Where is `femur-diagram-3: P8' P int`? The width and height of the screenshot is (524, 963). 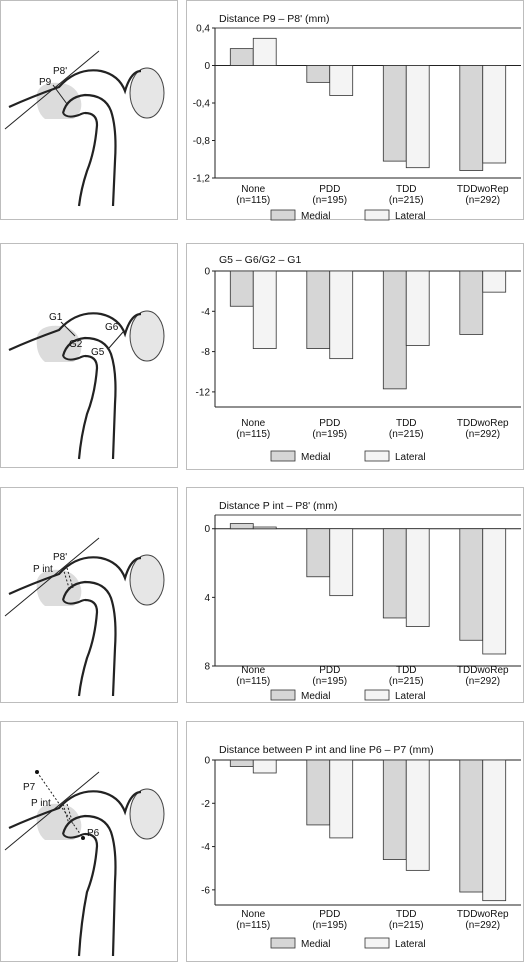
femur-diagram-3: P8' P int is located at coordinates (84, 617).